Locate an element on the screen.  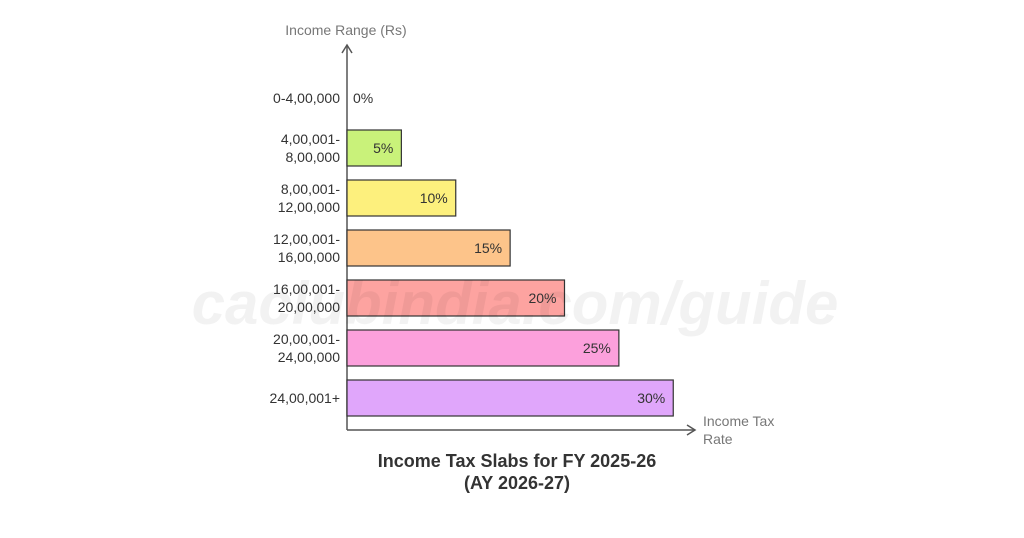
value-label: 15% is located at coordinates (488, 248).